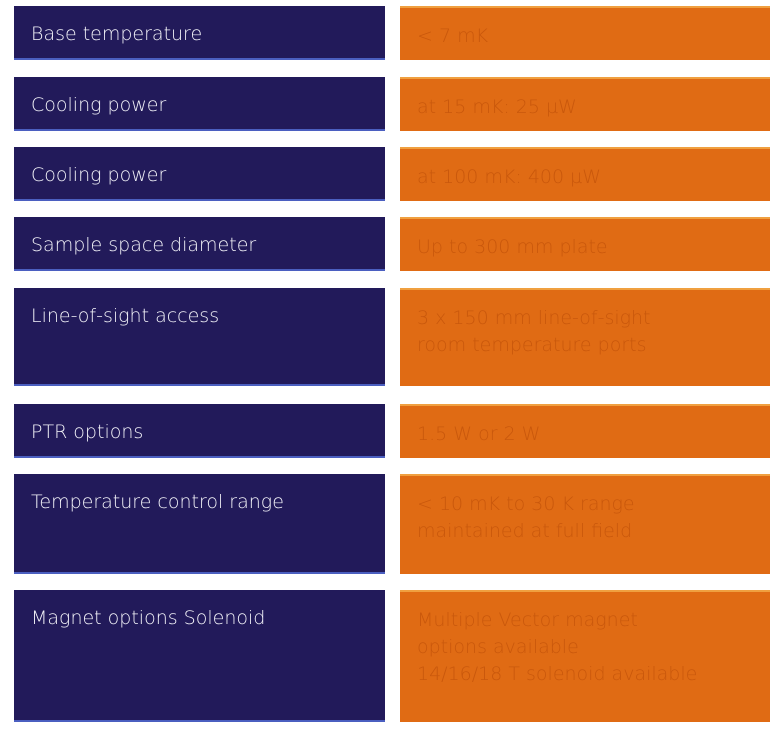  Describe the element at coordinates (532, 345) in the screenshot. I see `value-text: room temperature ports` at that location.